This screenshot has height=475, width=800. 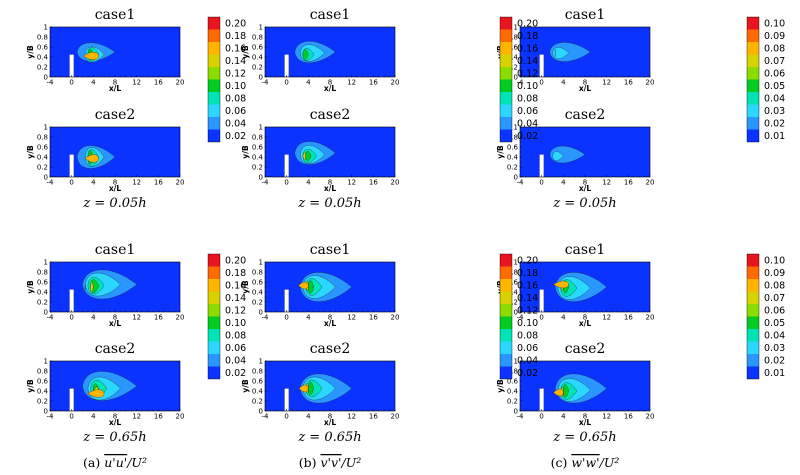 I want to click on y-tick-label: 0.4, so click(x=258, y=57).